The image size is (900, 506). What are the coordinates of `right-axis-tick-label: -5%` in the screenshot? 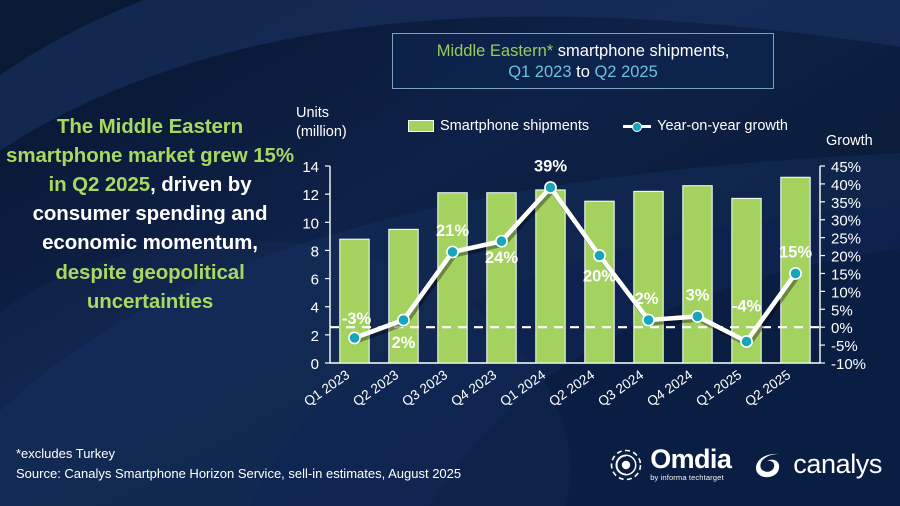 It's located at (844, 346).